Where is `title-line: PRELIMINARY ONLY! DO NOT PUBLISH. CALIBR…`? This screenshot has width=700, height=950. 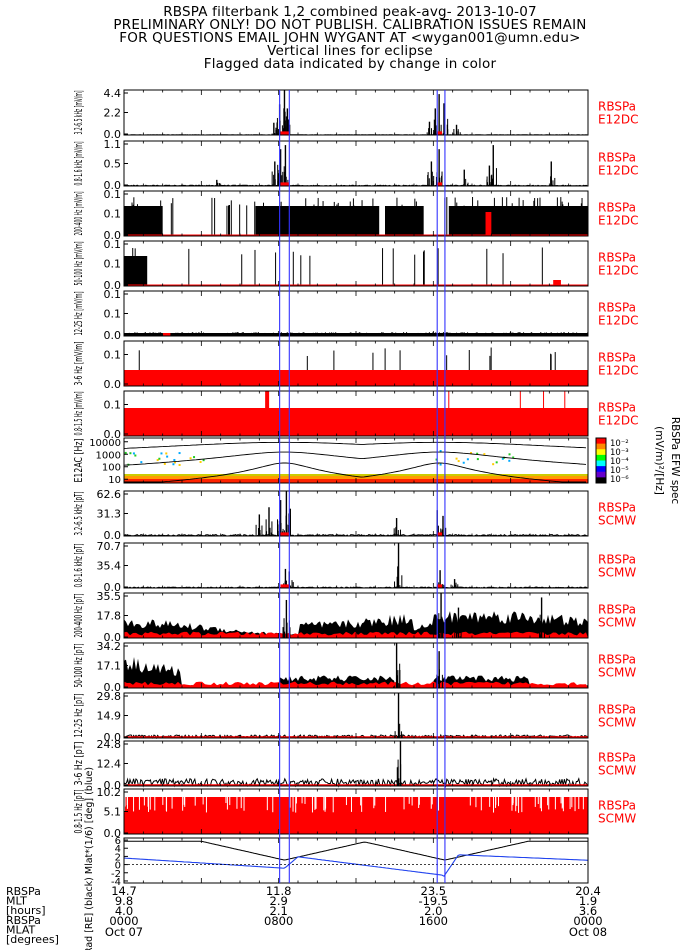 title-line: PRELIMINARY ONLY! DO NOT PUBLISH. CALIBR… is located at coordinates (350, 25).